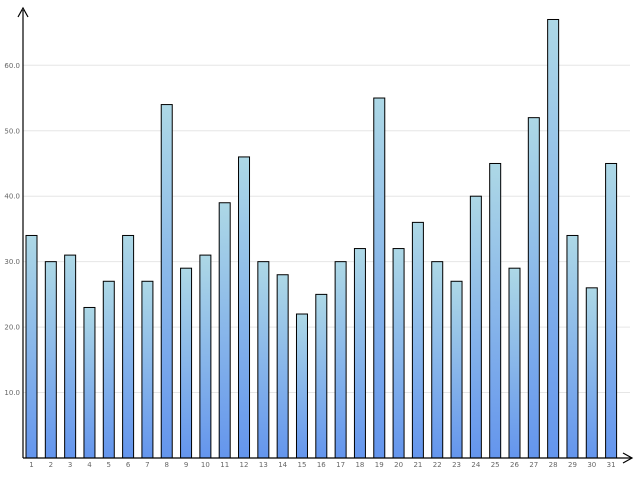  What do you see at coordinates (186, 465) in the screenshot?
I see `x-tick-label: 9` at bounding box center [186, 465].